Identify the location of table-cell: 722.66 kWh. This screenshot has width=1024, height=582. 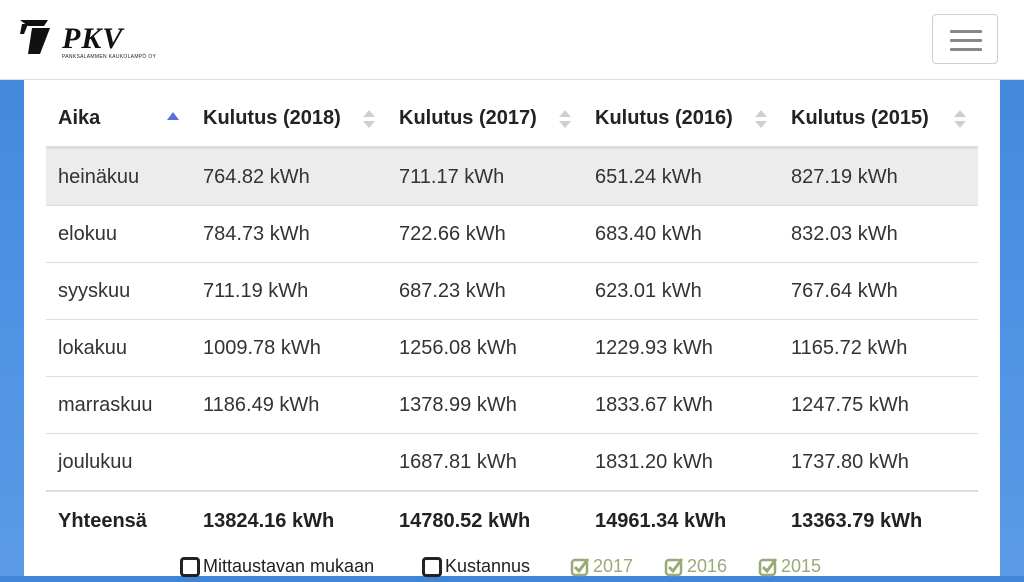
(485, 234).